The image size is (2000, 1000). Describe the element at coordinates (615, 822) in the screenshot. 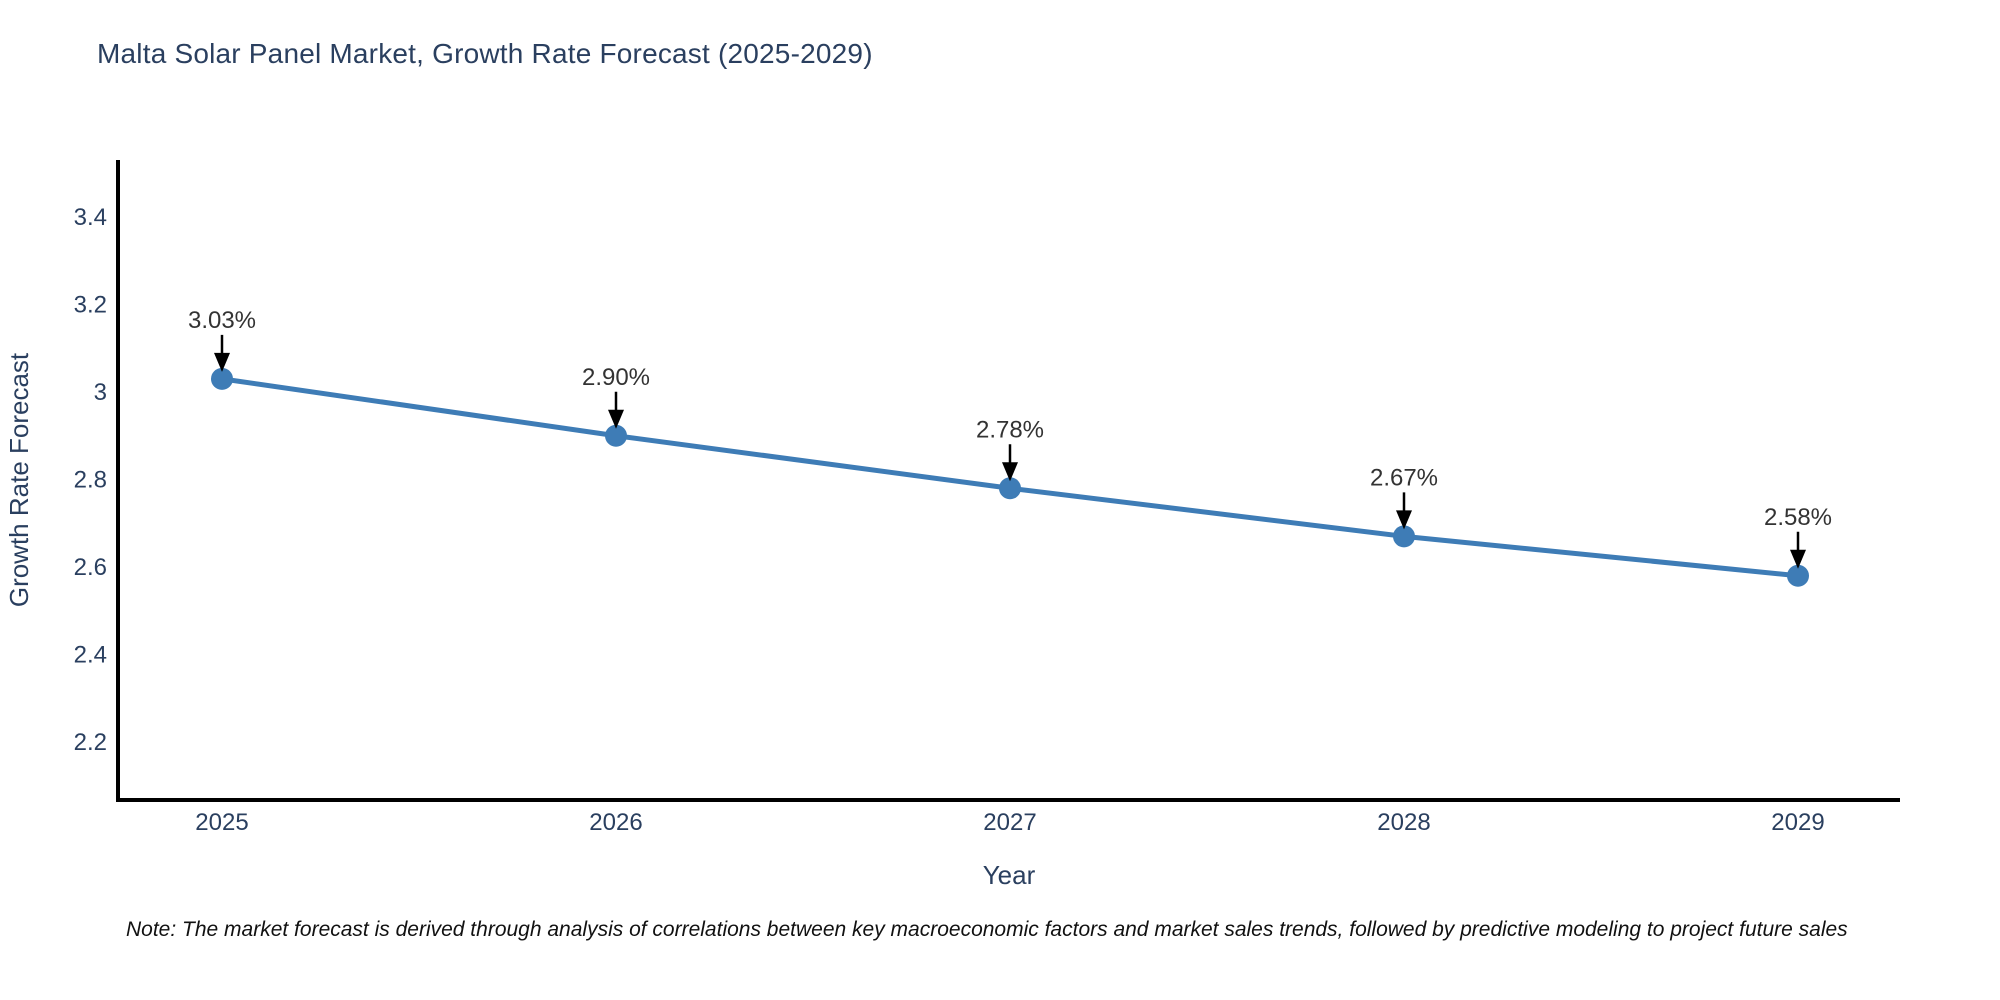

I see `x-tick-label: 2026` at that location.